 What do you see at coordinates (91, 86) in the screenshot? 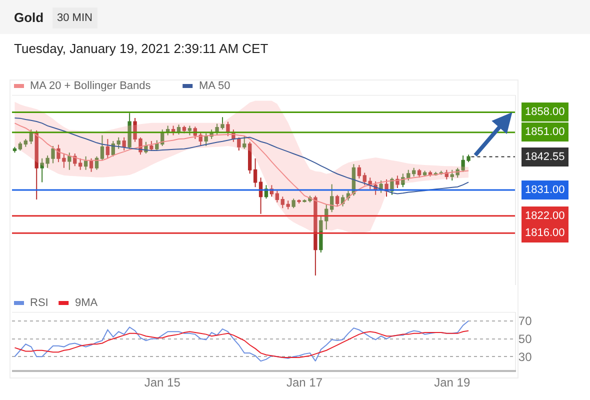
I see `legend-label: MA 20 + Bollinger Bands` at bounding box center [91, 86].